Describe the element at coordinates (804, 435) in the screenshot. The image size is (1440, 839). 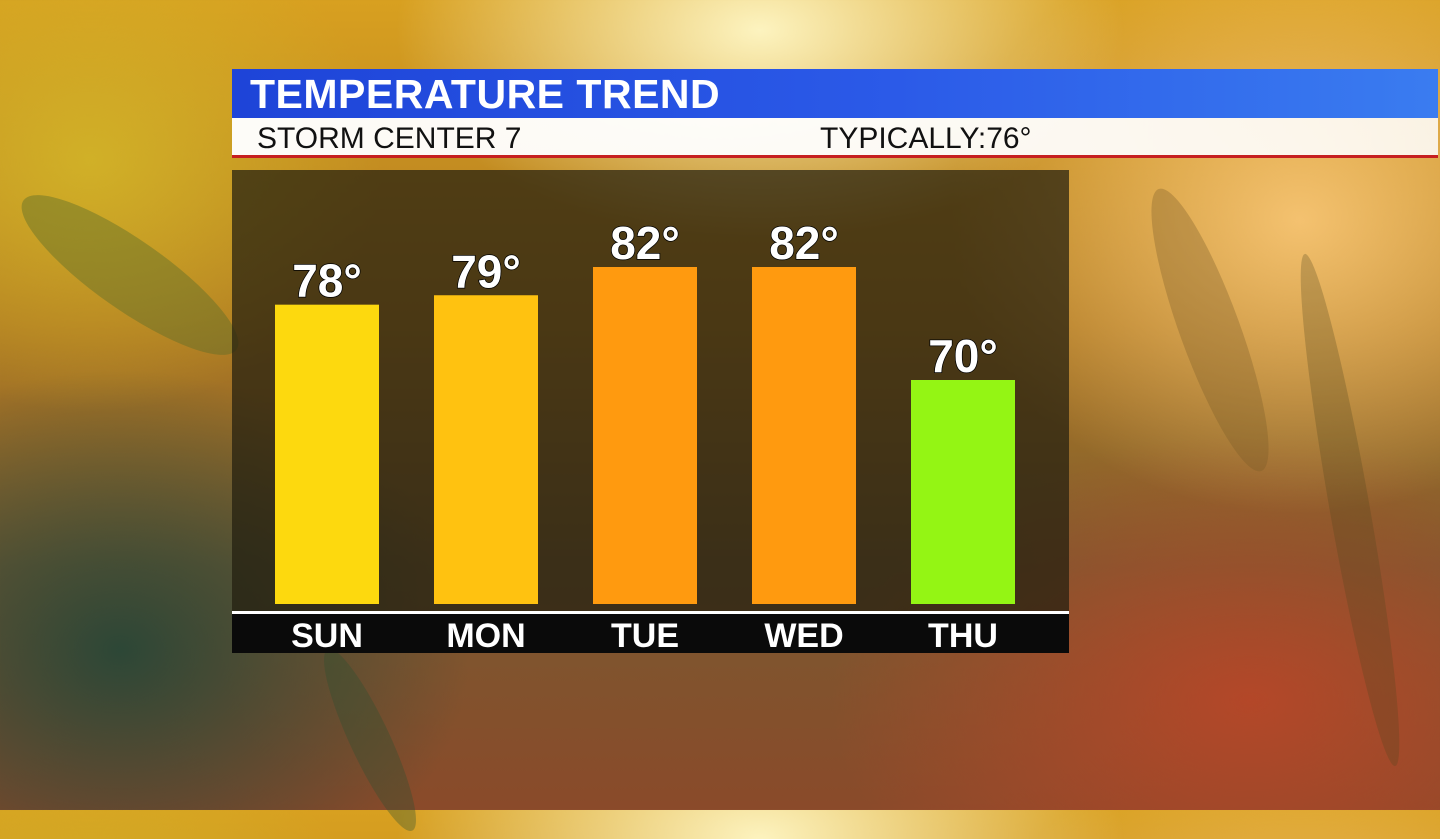
I see `bar-wed` at that location.